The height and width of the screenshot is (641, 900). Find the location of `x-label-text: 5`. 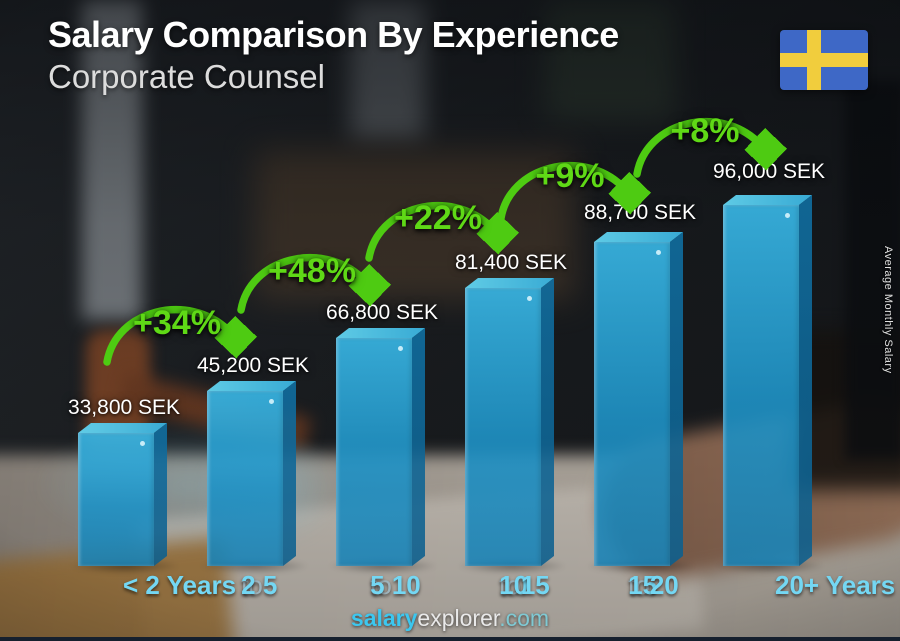

x-label-text: 5 is located at coordinates (377, 585).